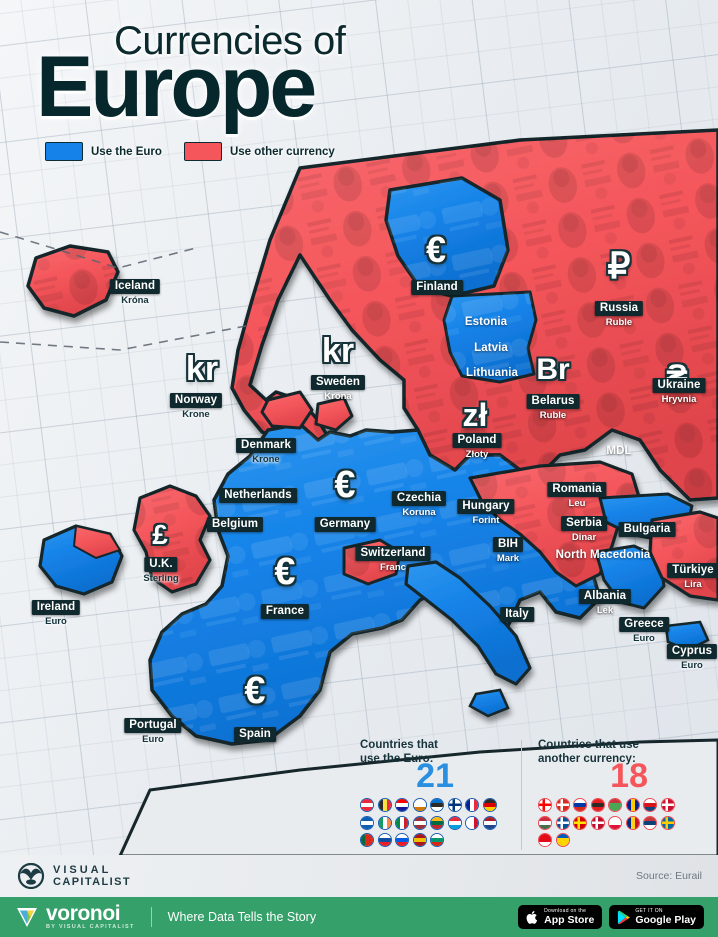  Describe the element at coordinates (545, 840) in the screenshot. I see `flag-t-rkiye` at that location.